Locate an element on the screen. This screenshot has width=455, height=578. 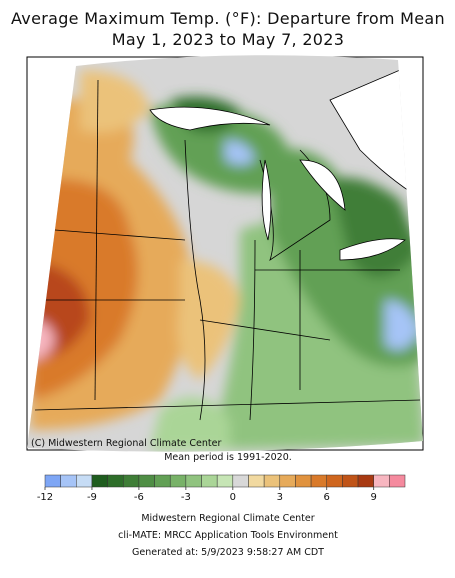
colorbar-tick-label: -6 is located at coordinates (139, 497).